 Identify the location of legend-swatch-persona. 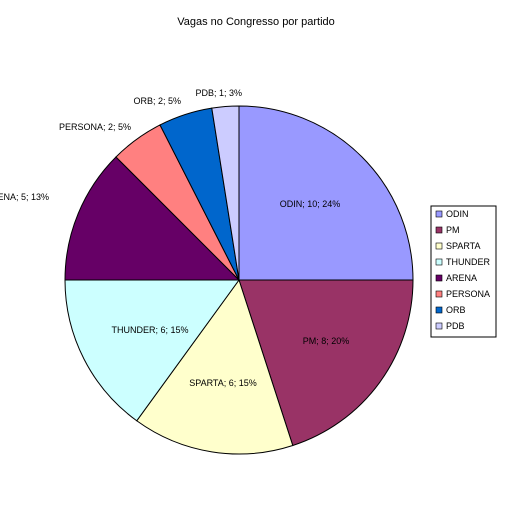
(439, 294).